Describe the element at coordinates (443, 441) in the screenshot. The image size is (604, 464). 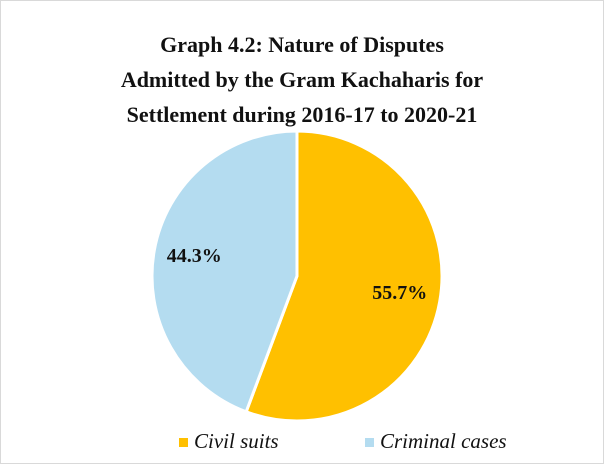
I see `legend-label: Criminal cases` at that location.